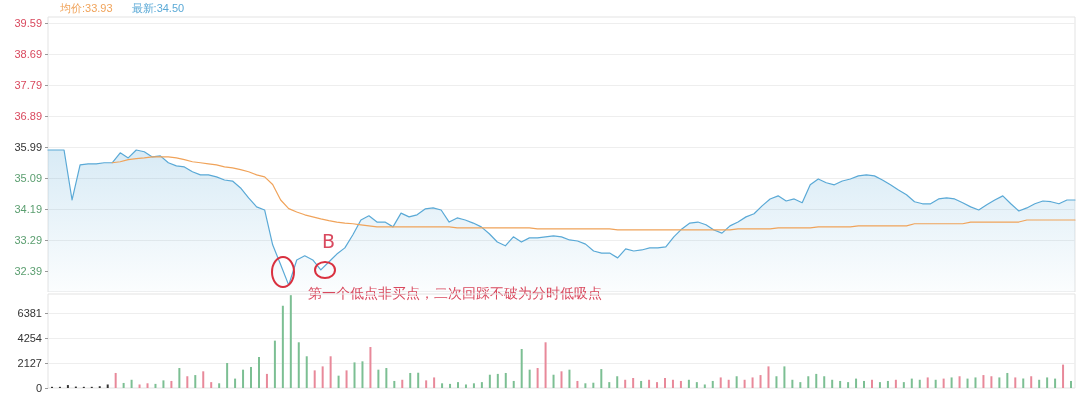 This screenshot has height=397, width=1080. I want to click on annotation: 第一个低点非买点，二次回踩不破为分时低吸点, so click(455, 294).